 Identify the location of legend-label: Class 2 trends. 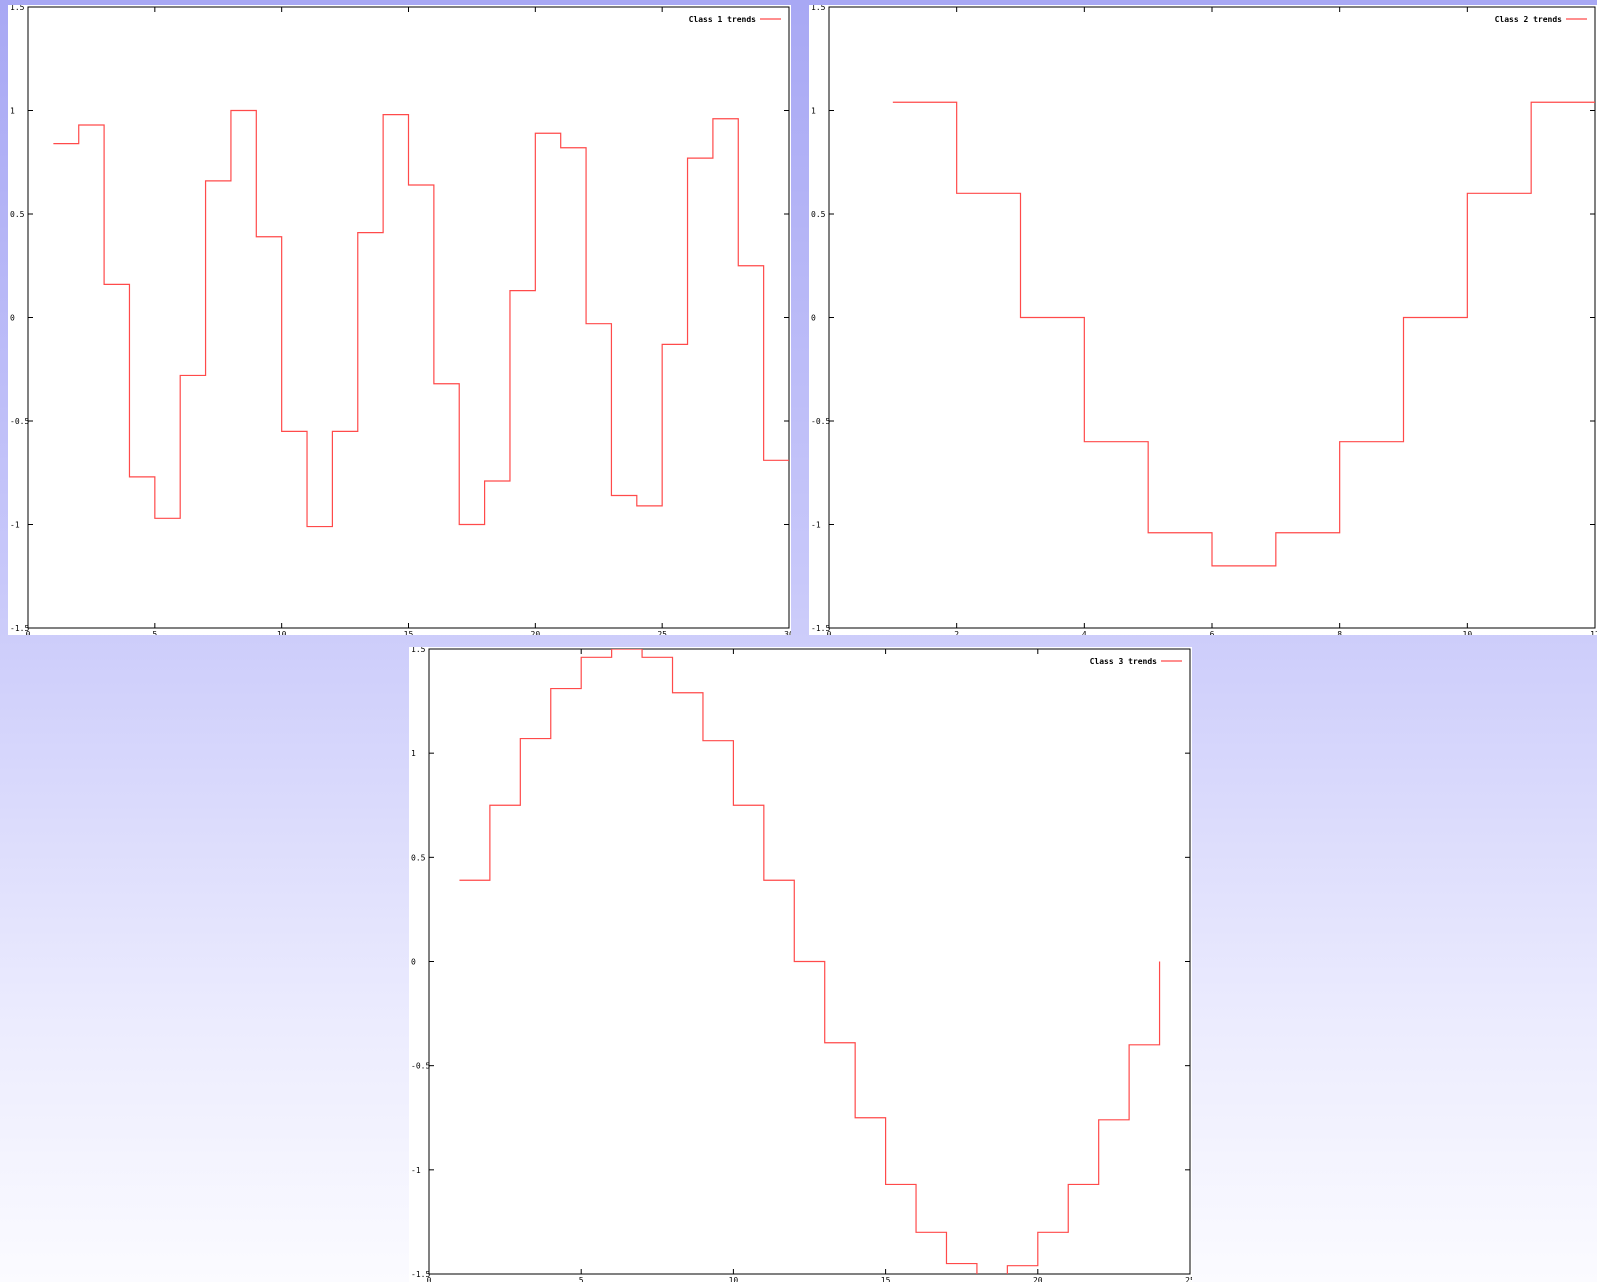
(1529, 19).